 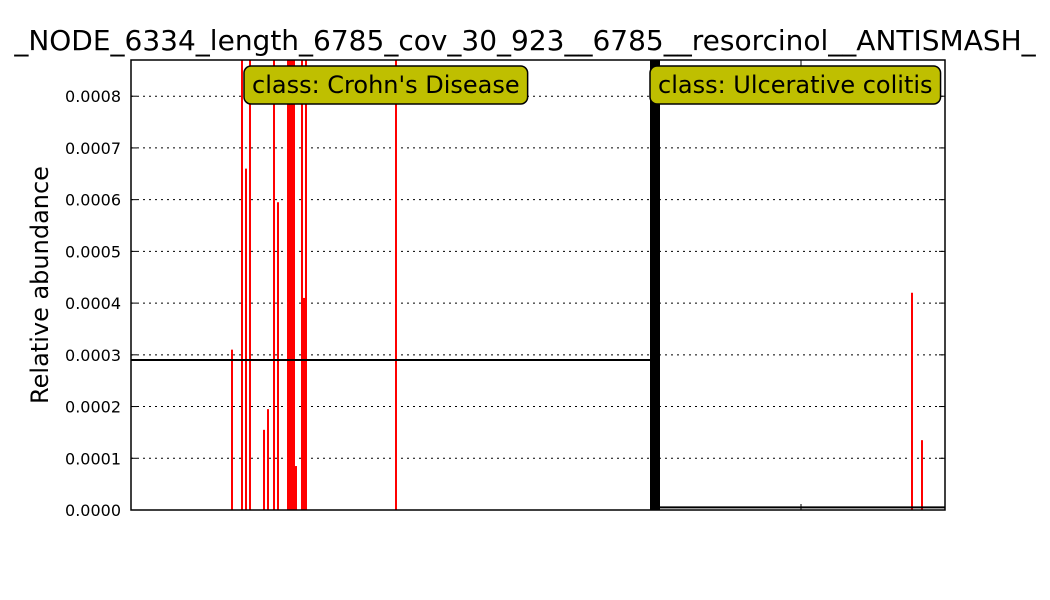 I want to click on annotation-label: class: Ulcerative colitis, so click(x=795, y=85).